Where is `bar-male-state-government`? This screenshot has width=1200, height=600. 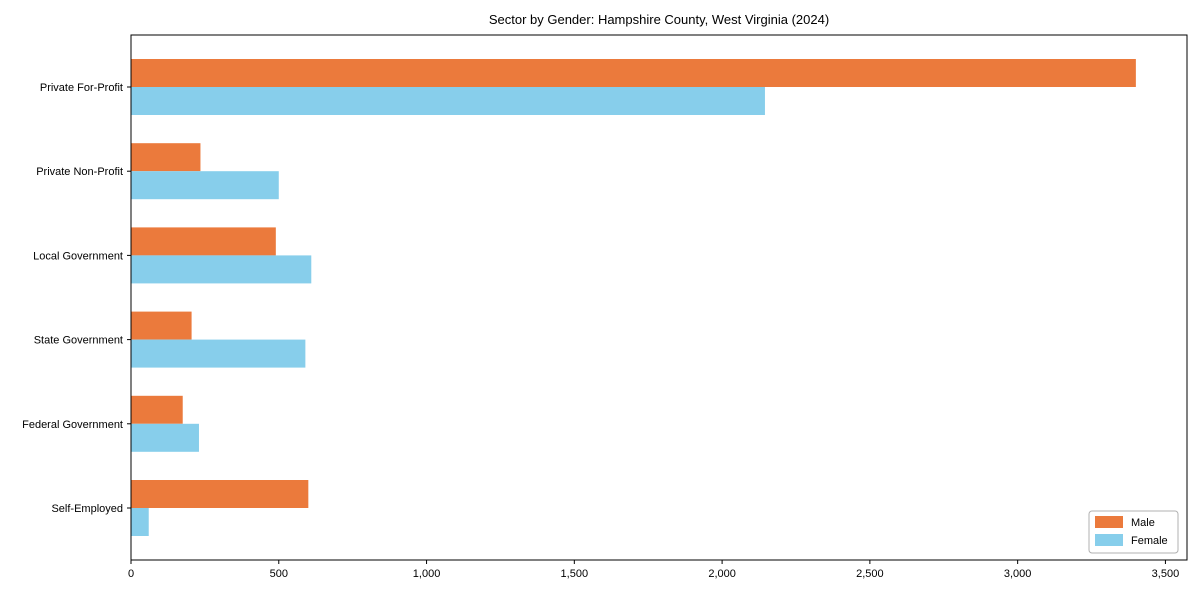
bar-male-state-government is located at coordinates (161, 325).